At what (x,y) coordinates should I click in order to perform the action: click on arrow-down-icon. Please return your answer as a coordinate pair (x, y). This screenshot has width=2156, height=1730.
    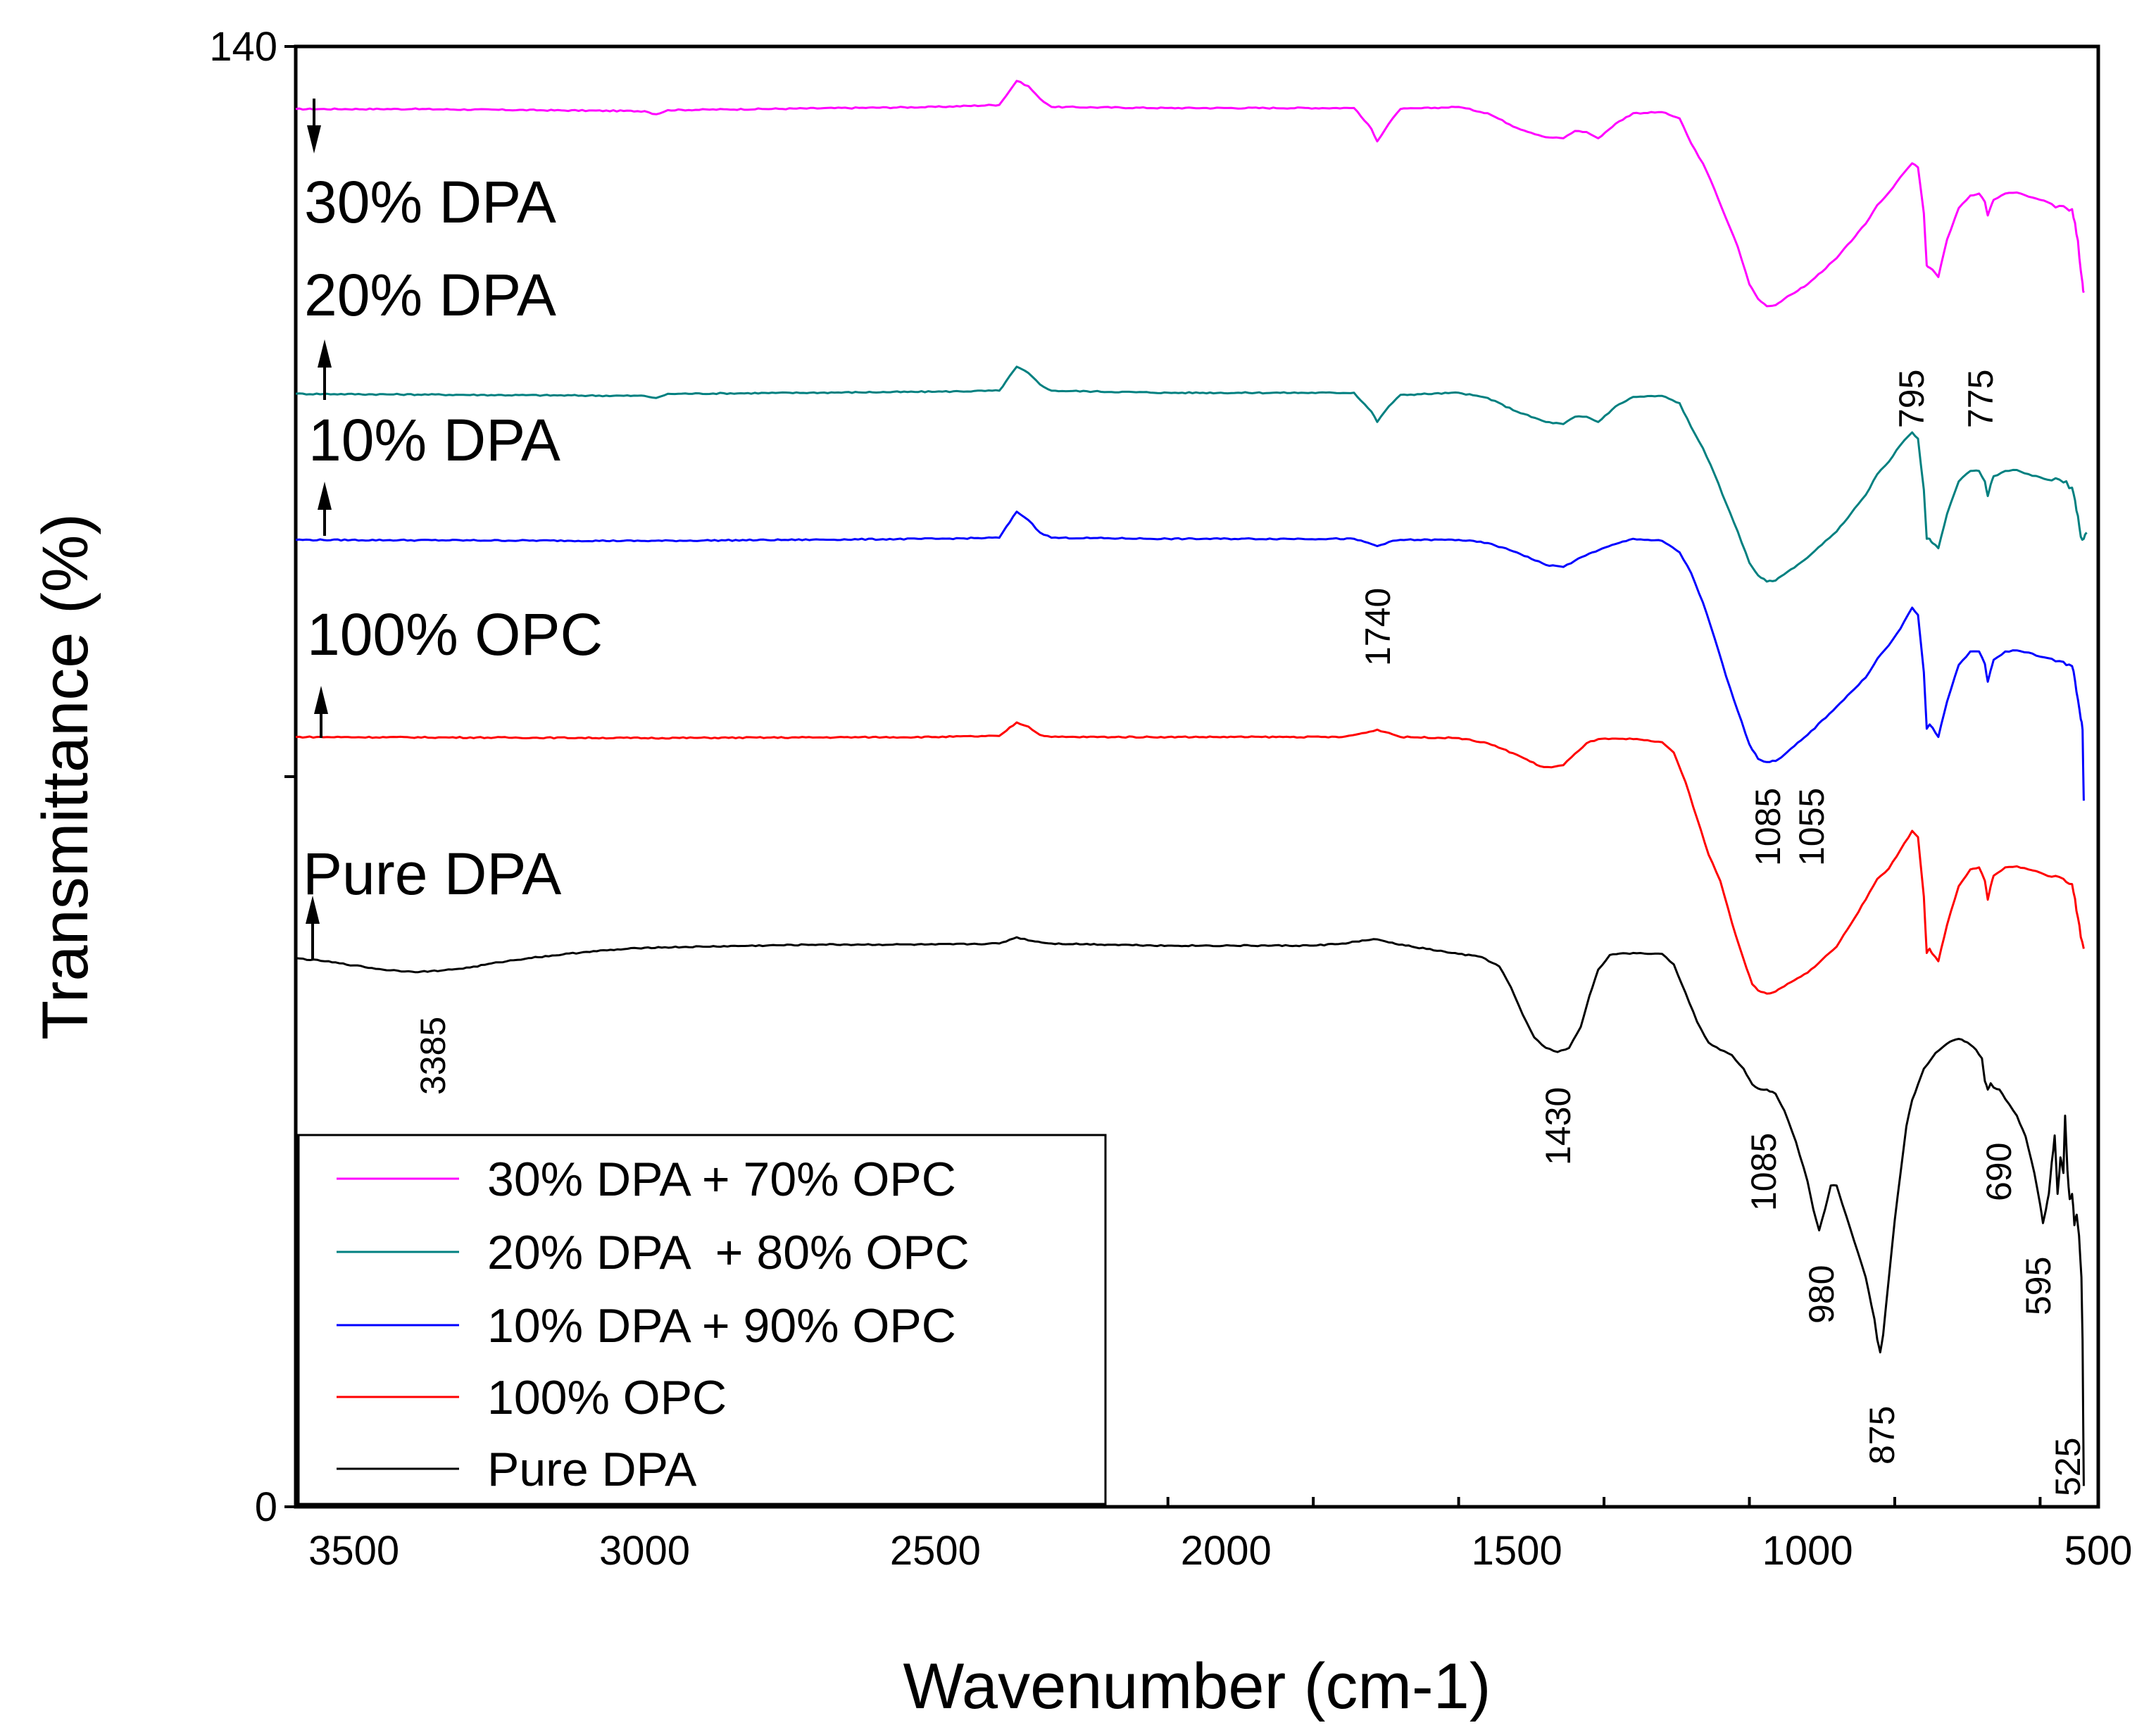
    Looking at the image, I should click on (314, 126).